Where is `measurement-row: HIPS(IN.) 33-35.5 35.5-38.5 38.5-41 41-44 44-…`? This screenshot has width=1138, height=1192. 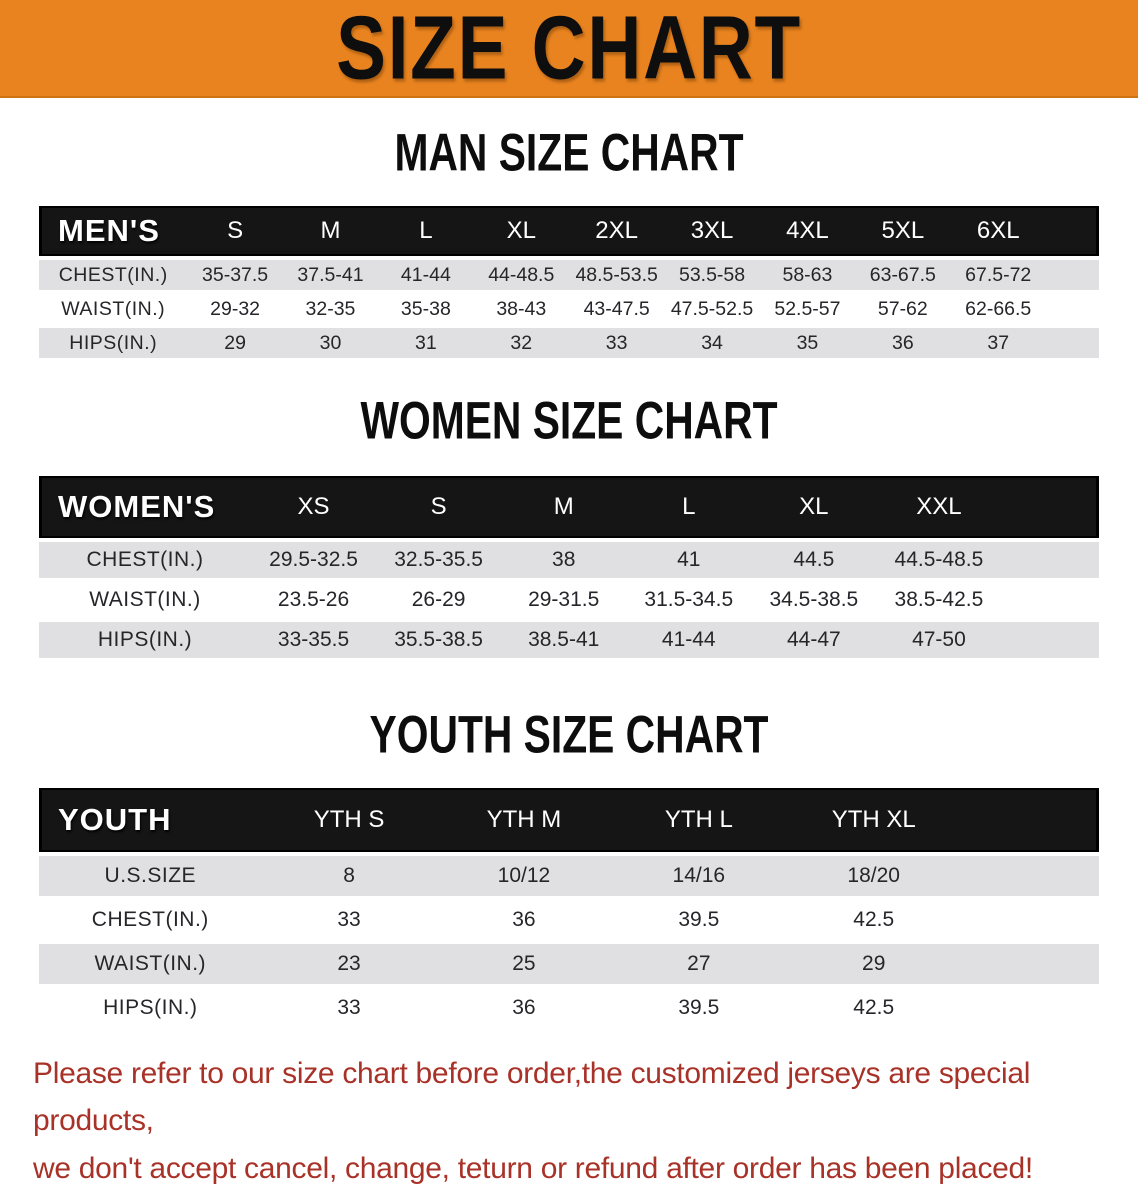
measurement-row: HIPS(IN.) 33-35.5 35.5-38.5 38.5-41 41-44 44-… is located at coordinates (569, 640).